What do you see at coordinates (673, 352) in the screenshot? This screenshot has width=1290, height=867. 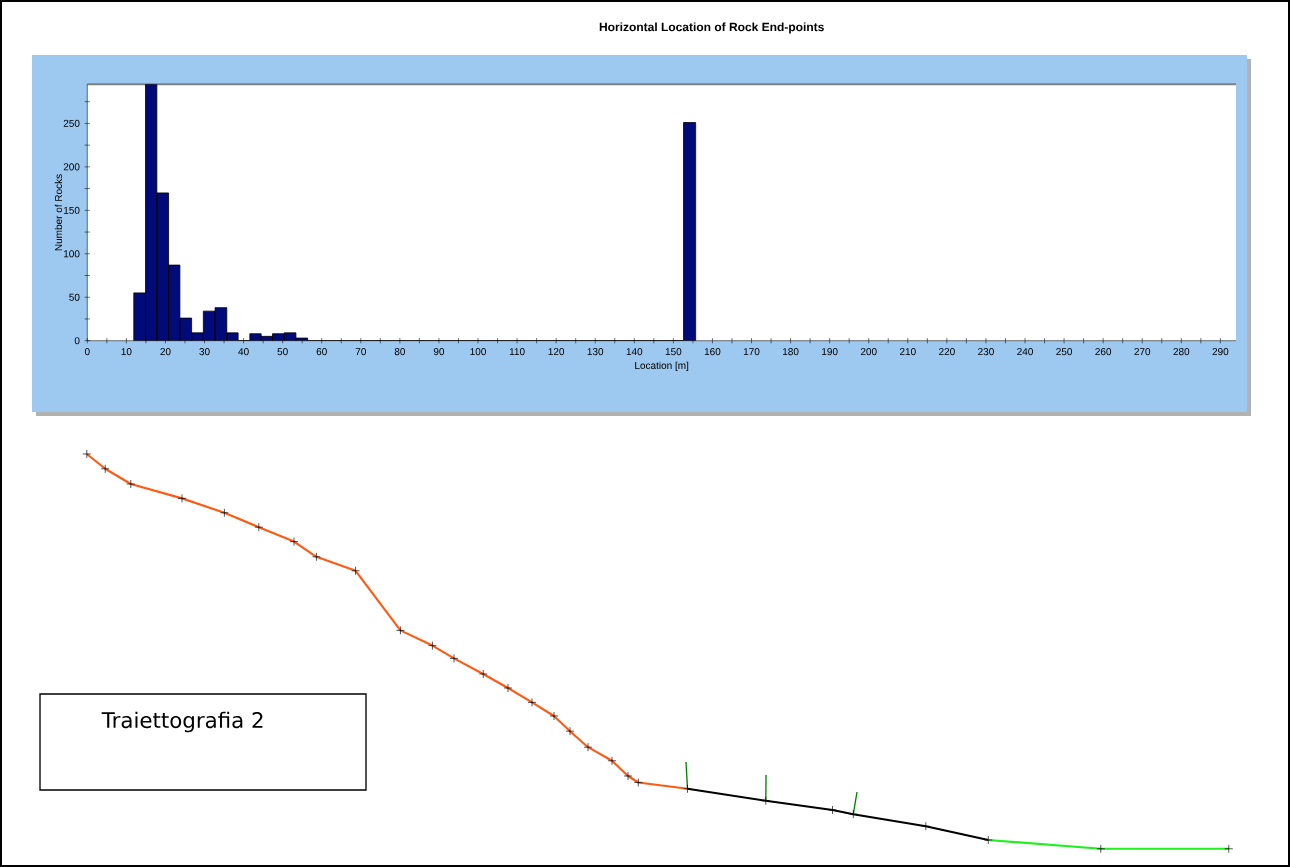 I see `x-tick-label: 150` at bounding box center [673, 352].